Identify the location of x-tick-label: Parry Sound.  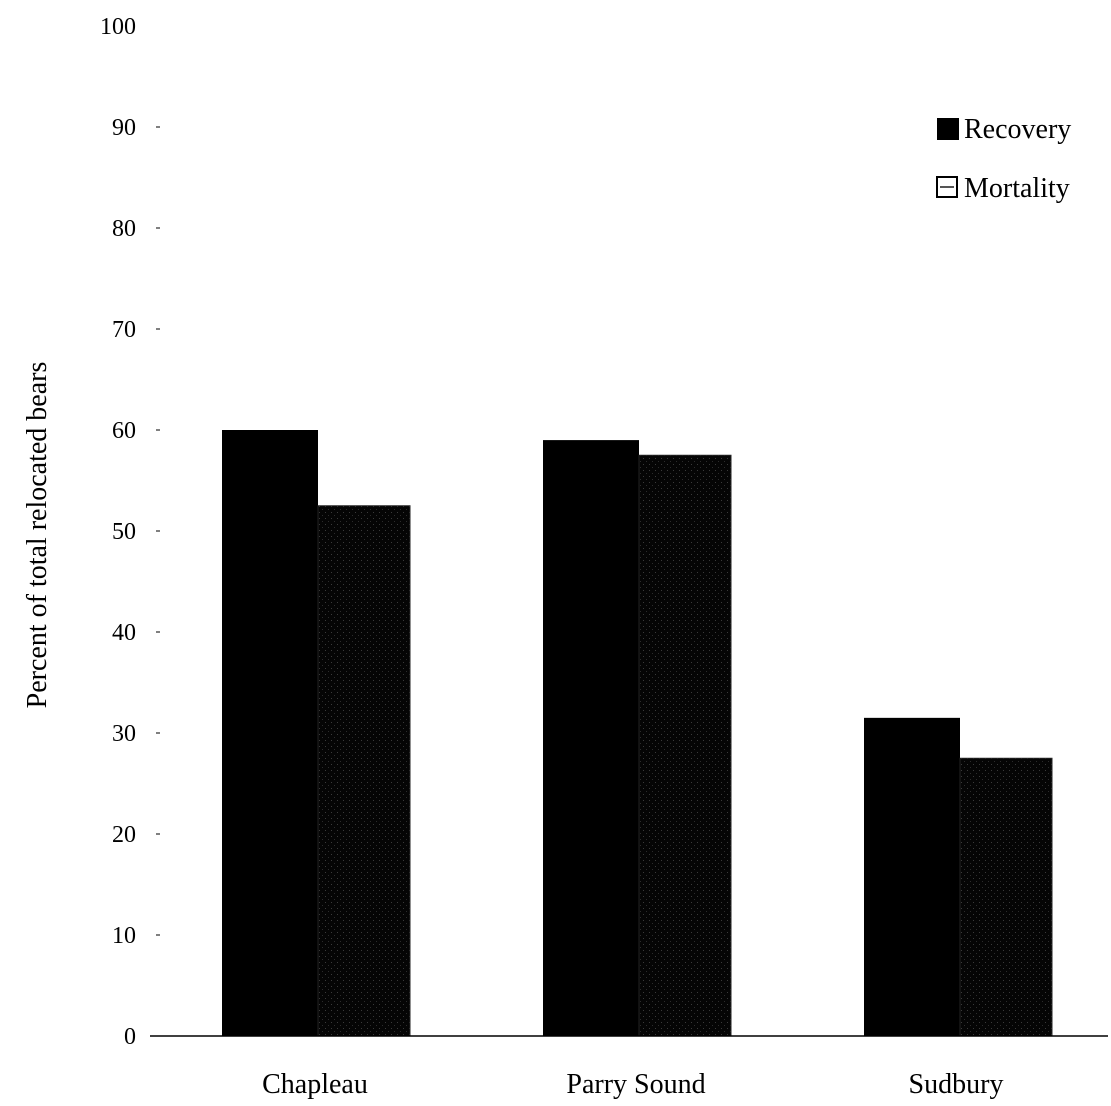
(635, 1084).